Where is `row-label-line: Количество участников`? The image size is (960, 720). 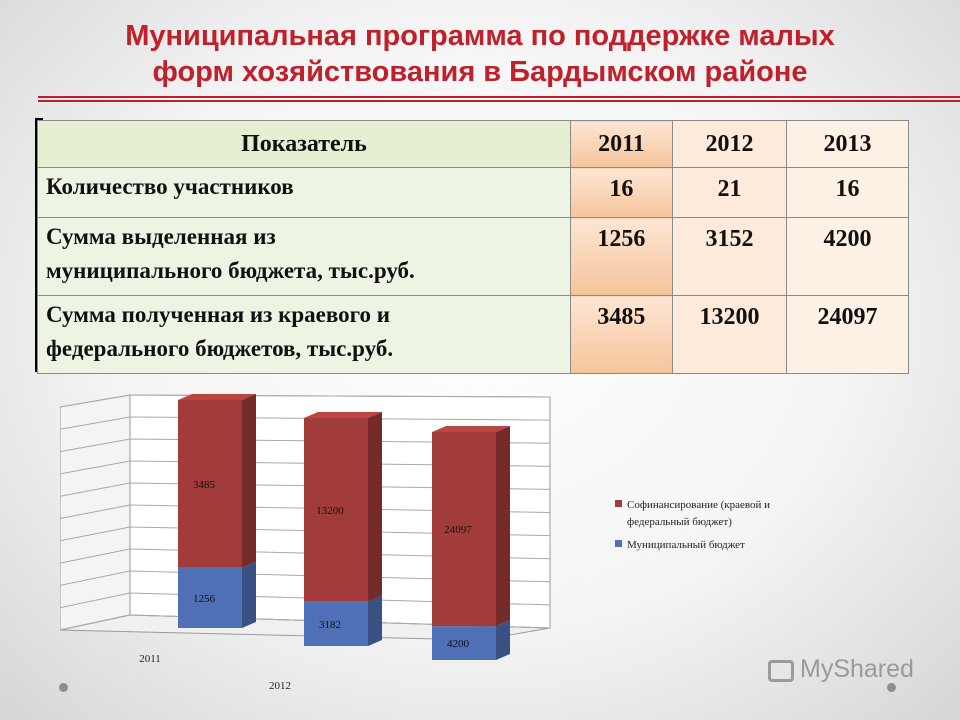 row-label-line: Количество участников is located at coordinates (170, 186).